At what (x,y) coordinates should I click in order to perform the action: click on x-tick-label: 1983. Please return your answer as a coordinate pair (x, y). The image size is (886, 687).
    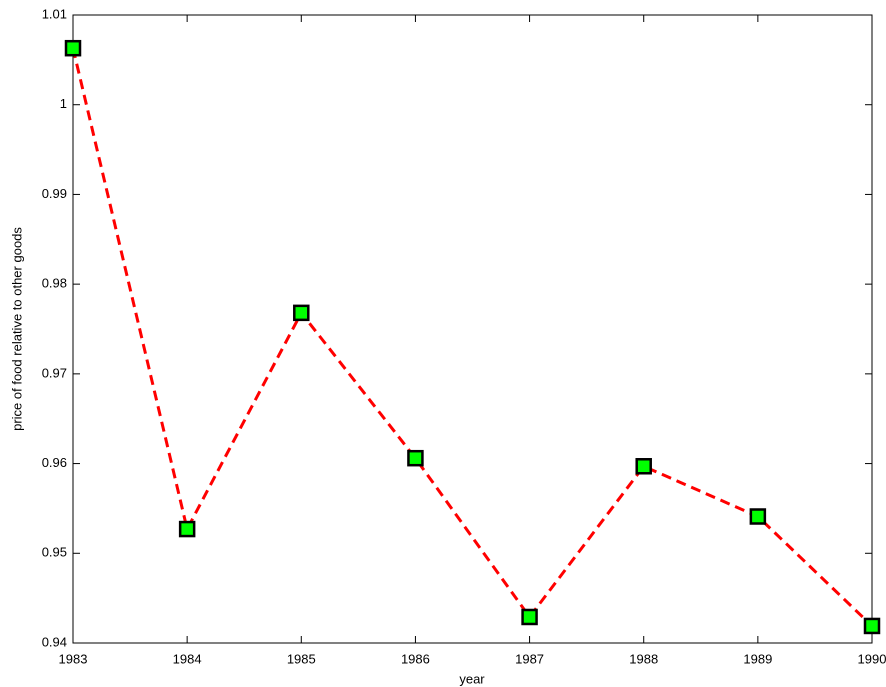
    Looking at the image, I should click on (73, 658).